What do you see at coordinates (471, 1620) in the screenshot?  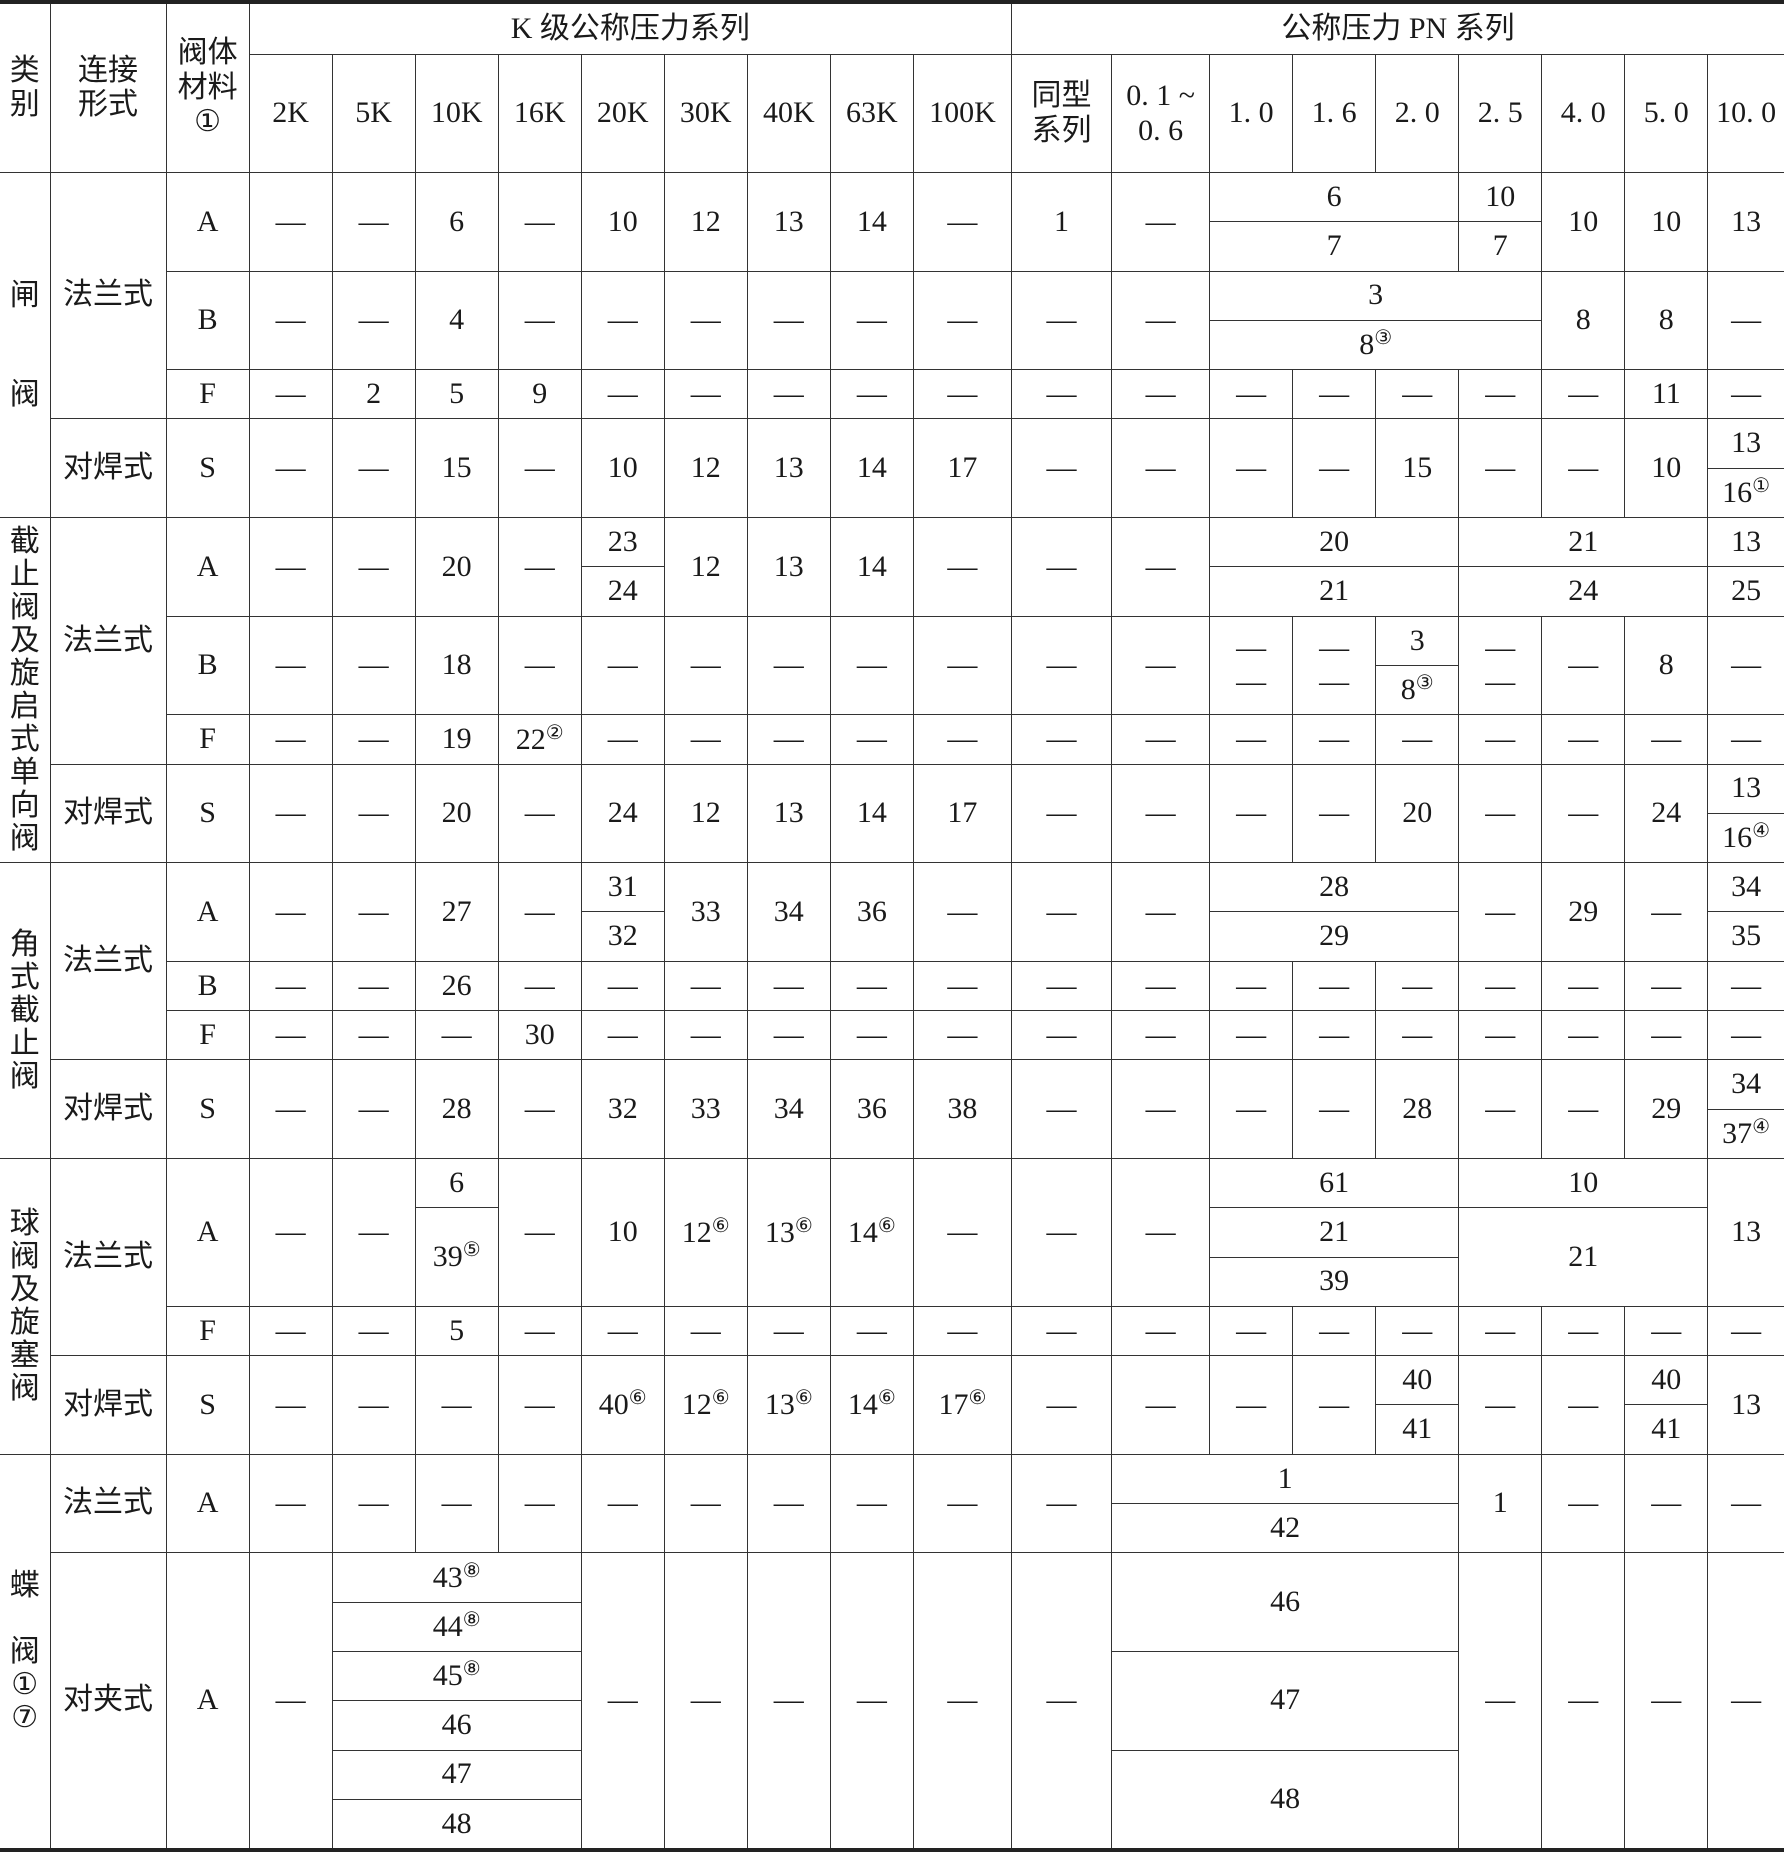 I see `footnote-mark: ⑧` at bounding box center [471, 1620].